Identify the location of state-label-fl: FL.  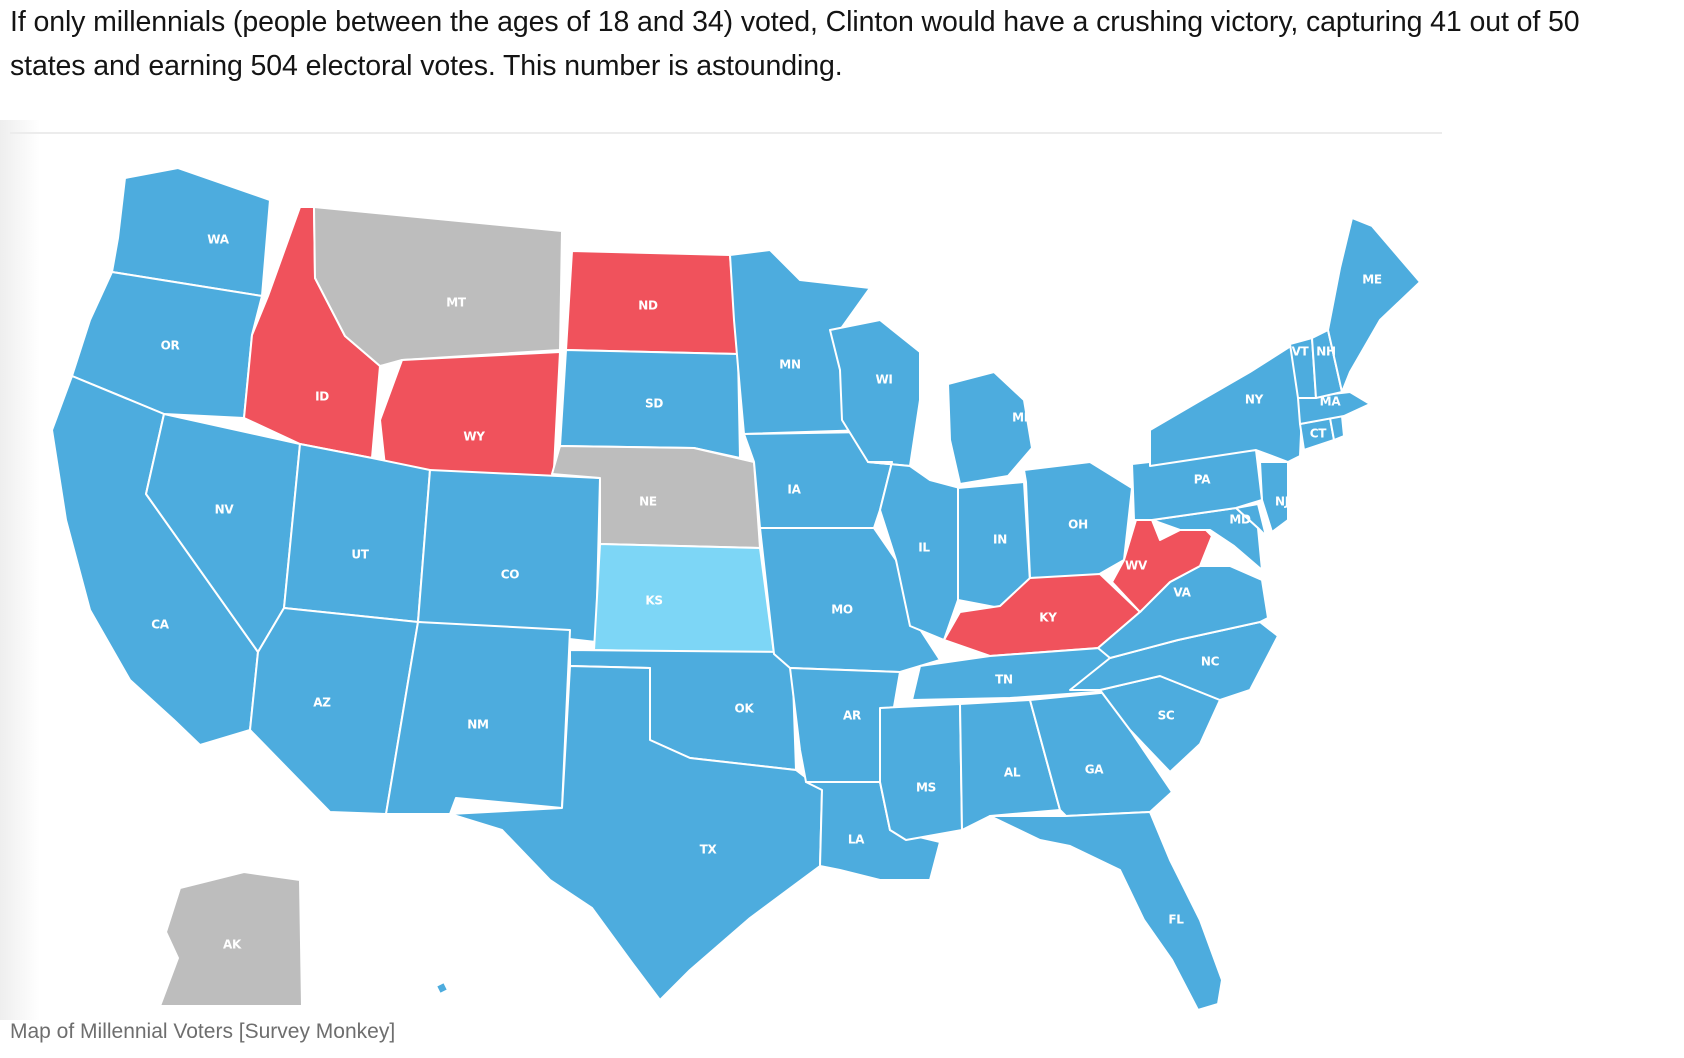
(1176, 920).